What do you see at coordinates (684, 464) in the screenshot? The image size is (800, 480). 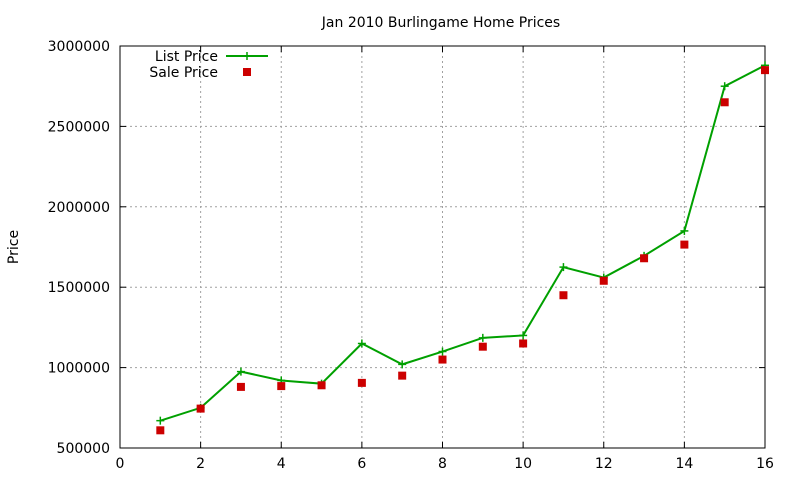 I see `x-tick-label: 14` at bounding box center [684, 464].